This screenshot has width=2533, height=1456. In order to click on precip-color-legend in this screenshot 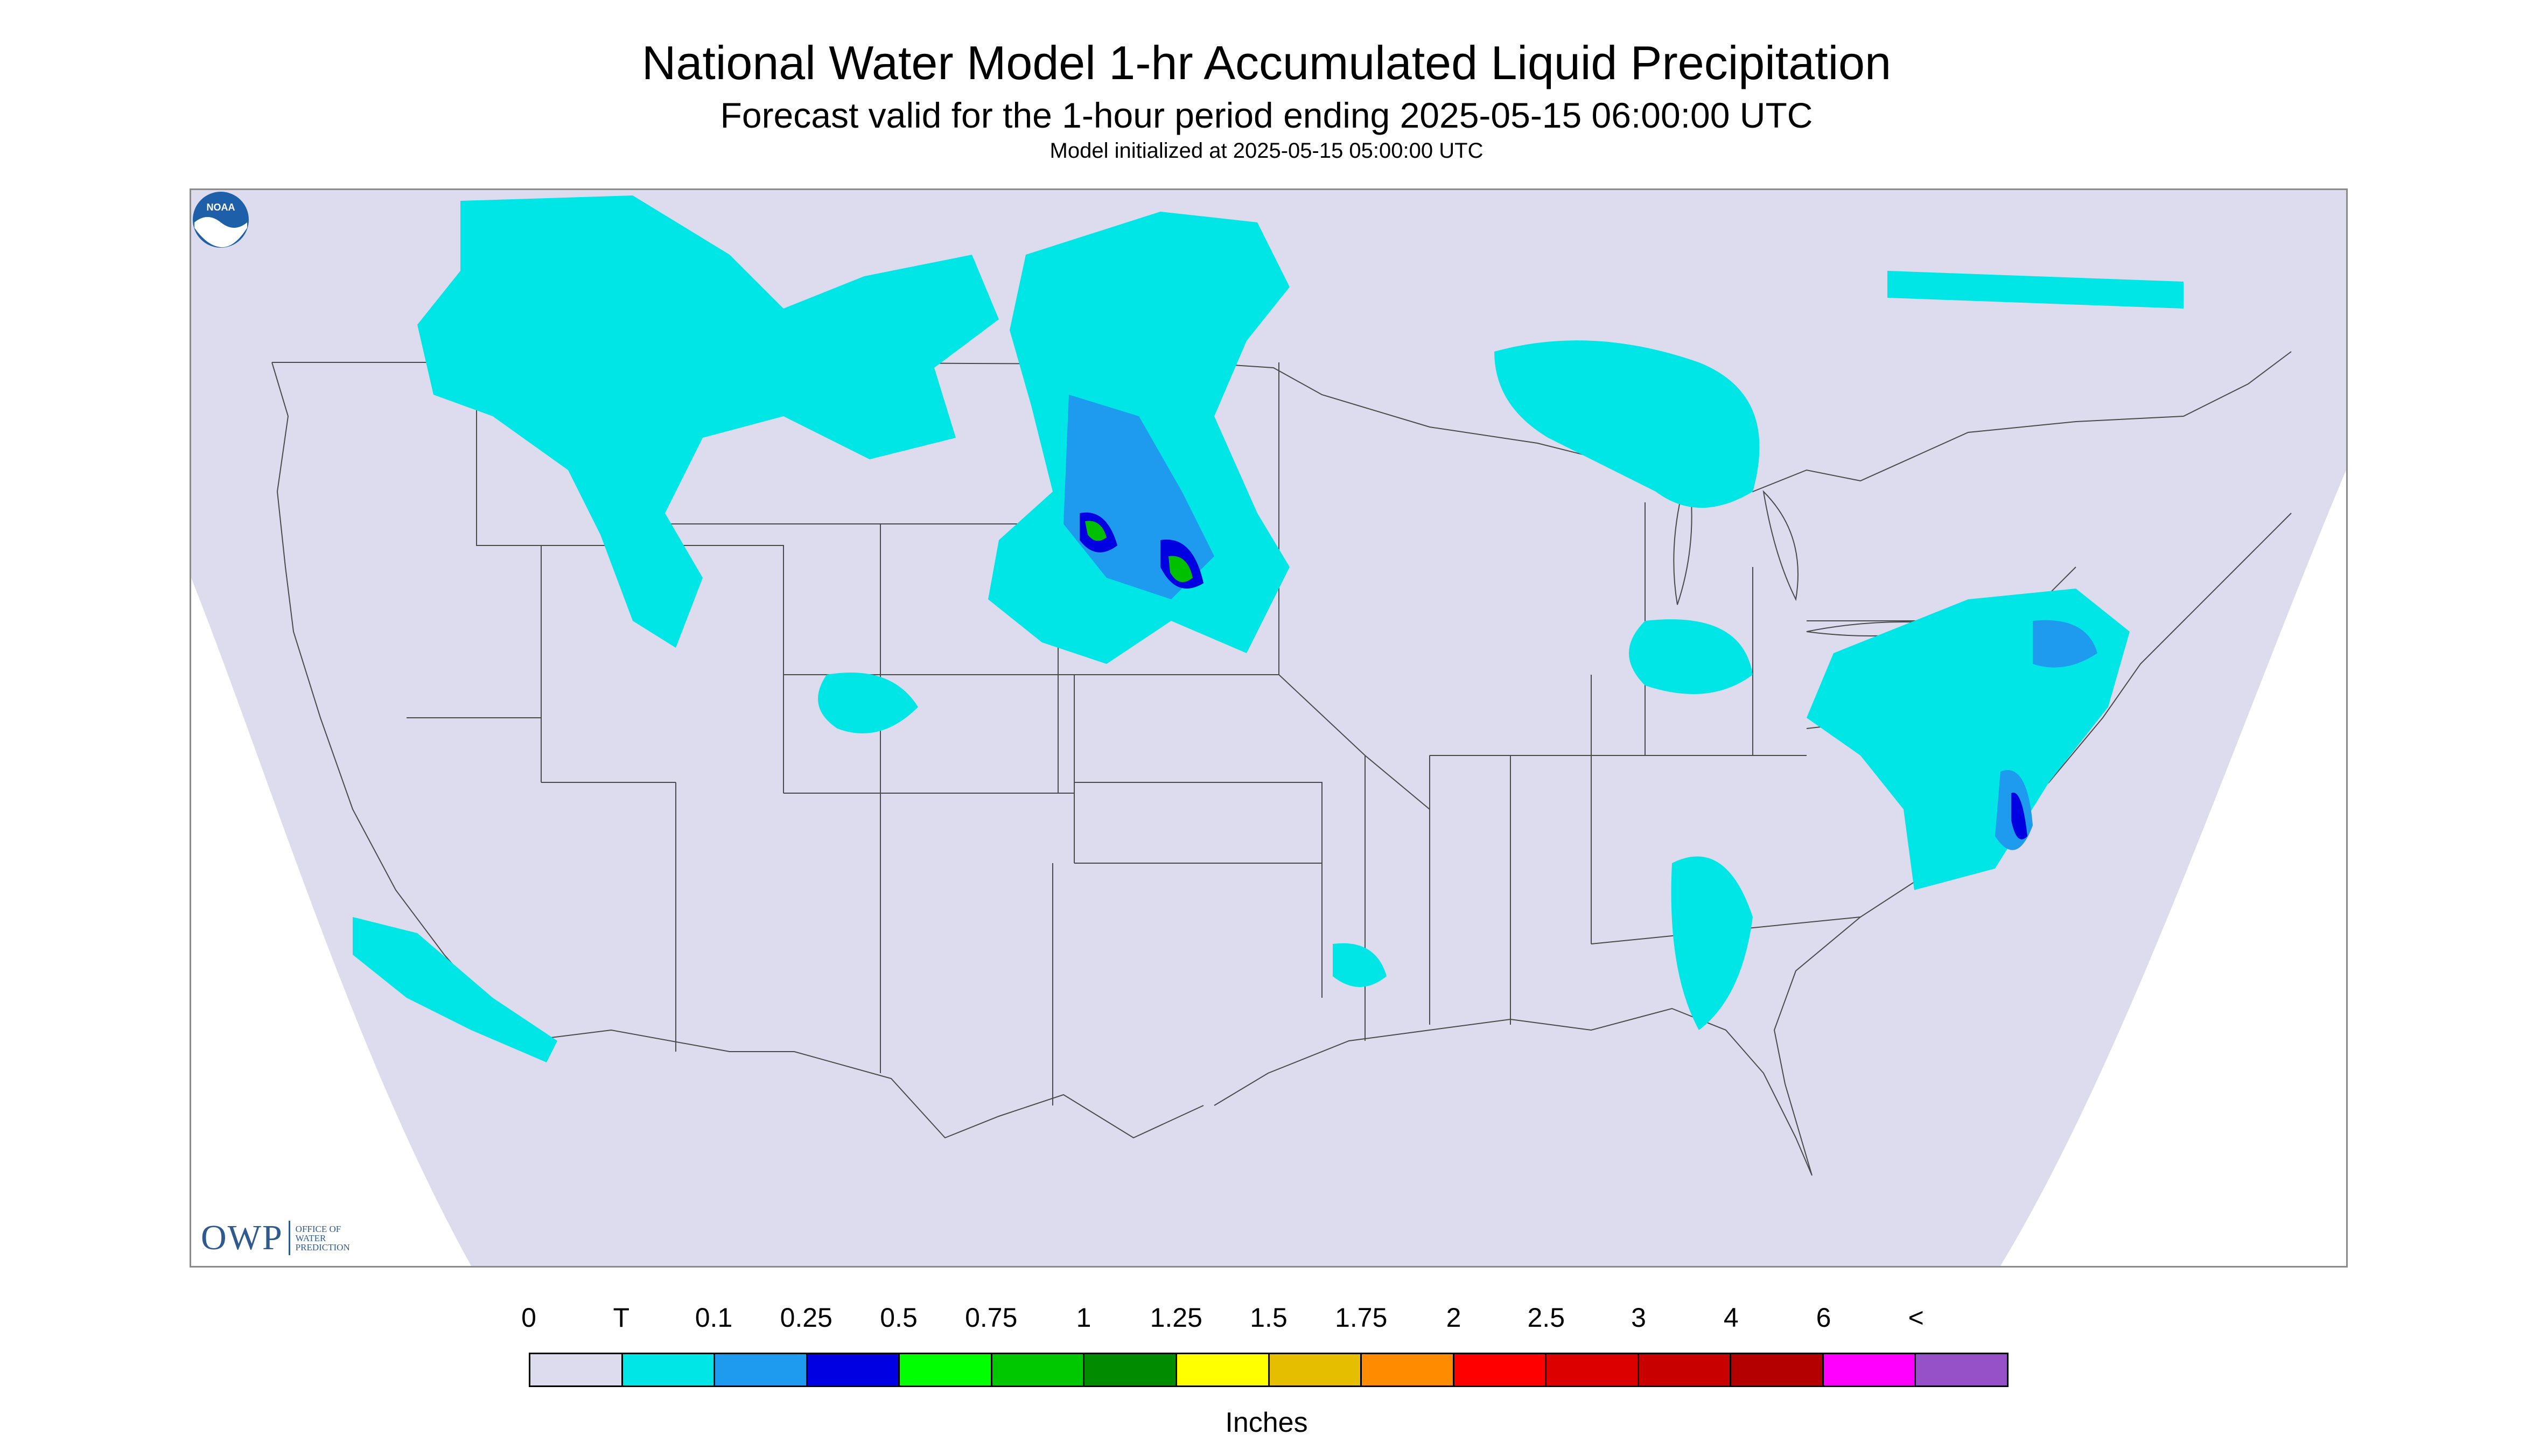, I will do `click(1269, 1370)`.